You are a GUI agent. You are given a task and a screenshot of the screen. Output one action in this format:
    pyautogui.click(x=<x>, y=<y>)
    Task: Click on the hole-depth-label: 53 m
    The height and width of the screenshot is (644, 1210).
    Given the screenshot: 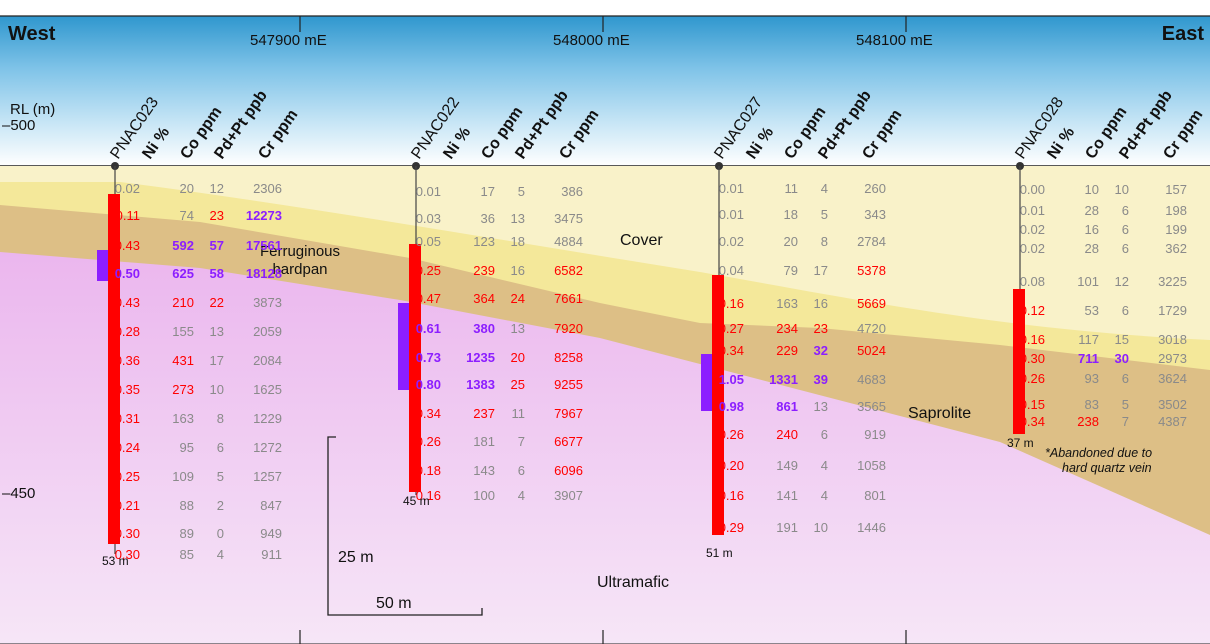 What is the action you would take?
    pyautogui.click(x=115, y=561)
    